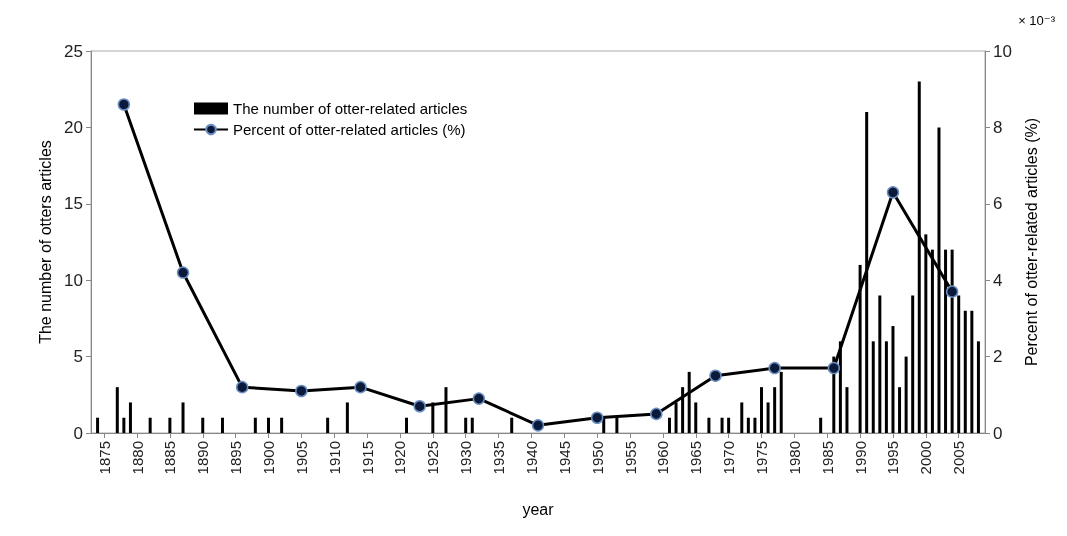 The image size is (1067, 536). I want to click on x-tick-label: 1975, so click(761, 458).